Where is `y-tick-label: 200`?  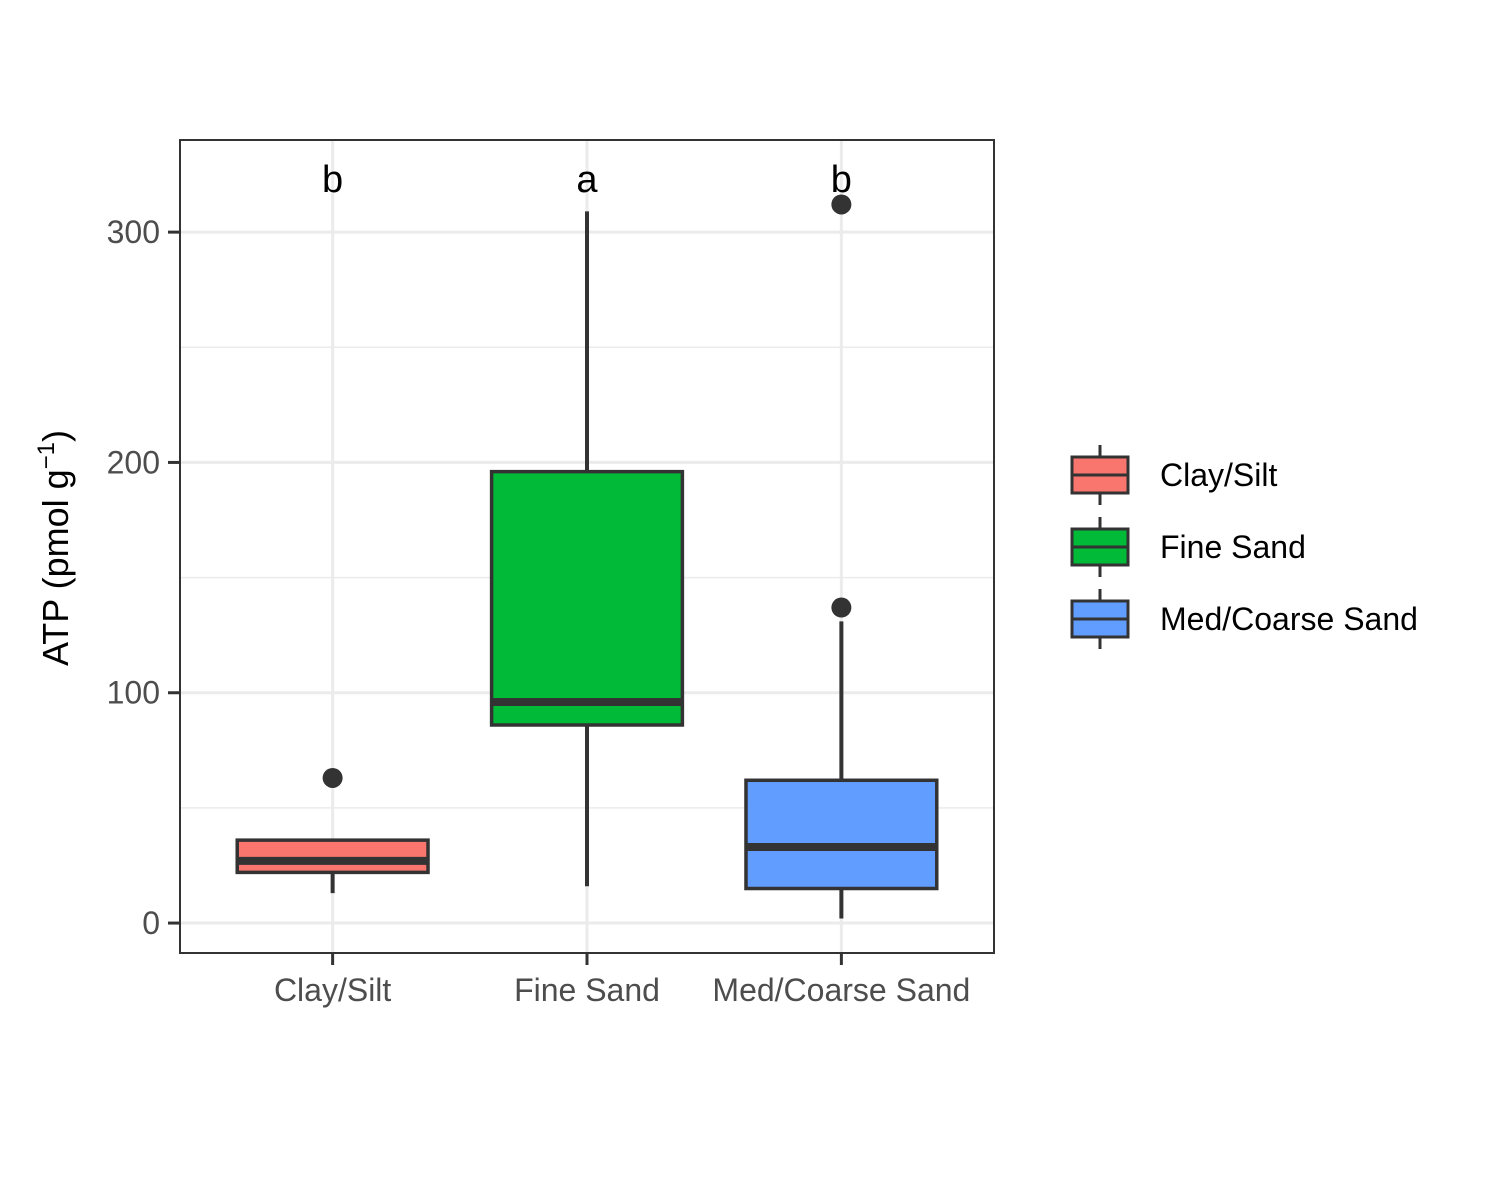 y-tick-label: 200 is located at coordinates (133, 462).